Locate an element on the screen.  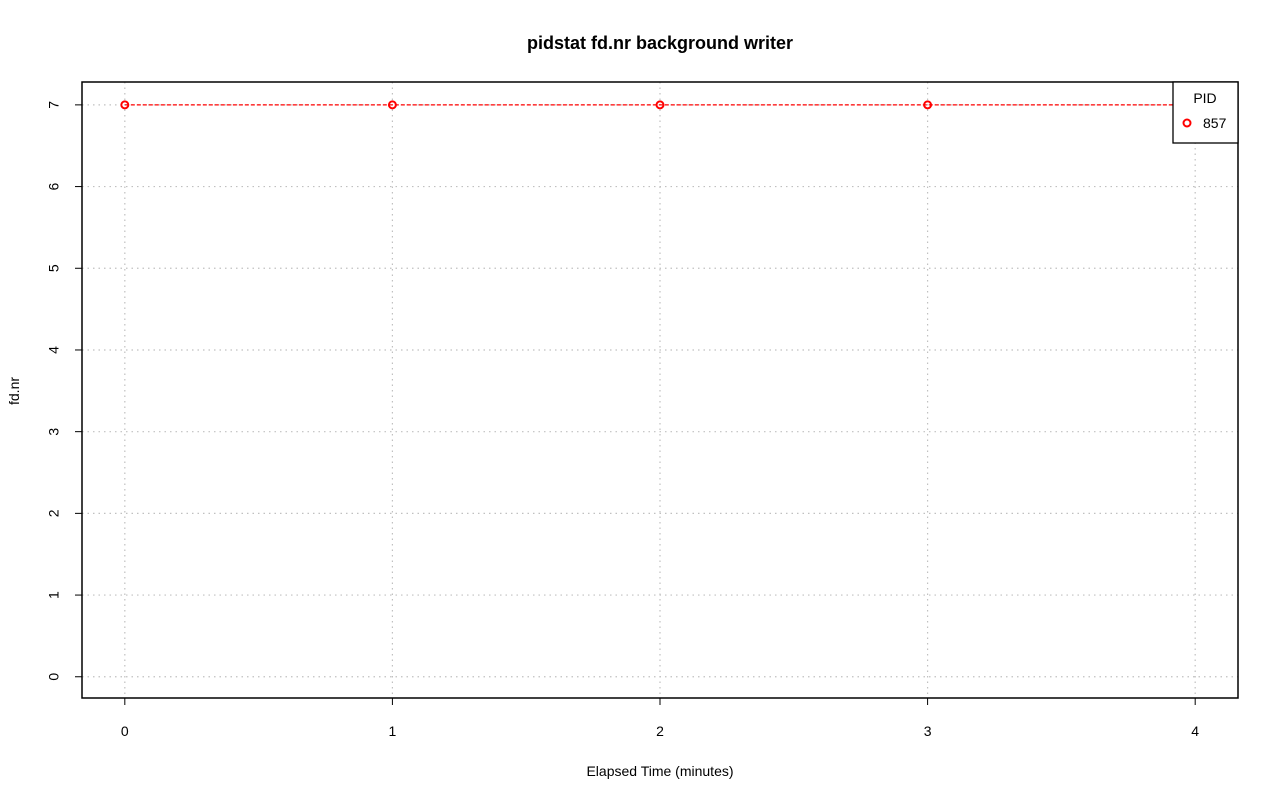
x-tick-label: 2 is located at coordinates (660, 731).